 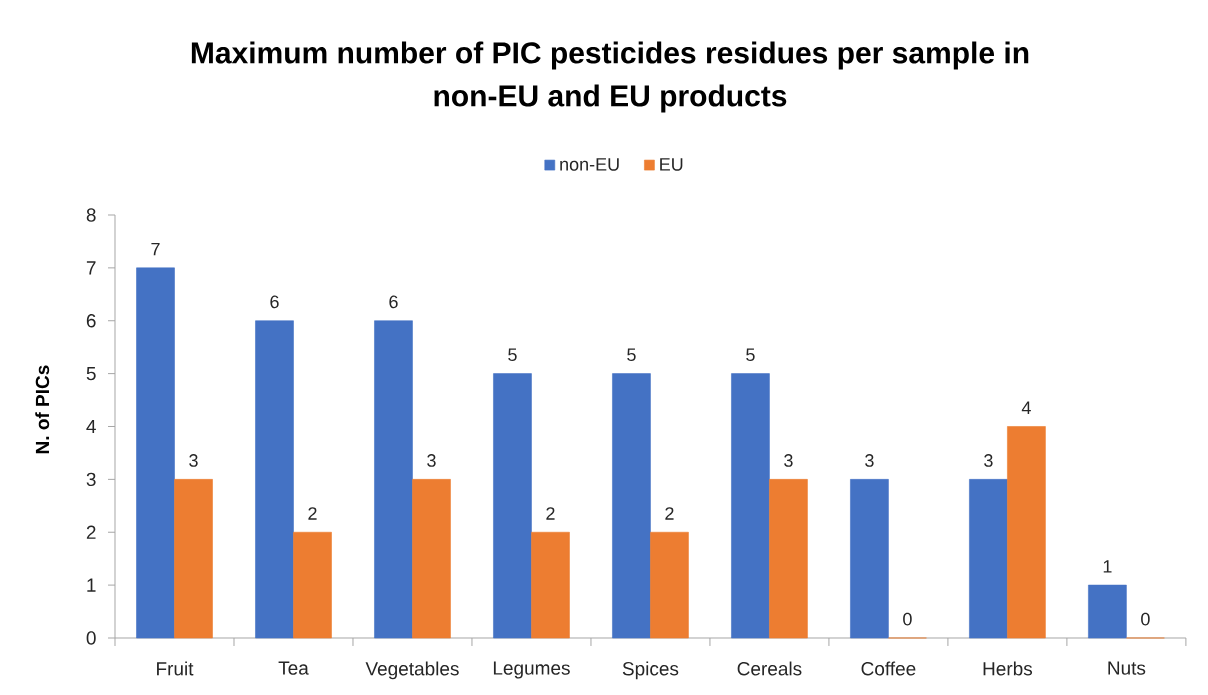 What do you see at coordinates (91, 321) in the screenshot?
I see `y-tick-label: 6` at bounding box center [91, 321].